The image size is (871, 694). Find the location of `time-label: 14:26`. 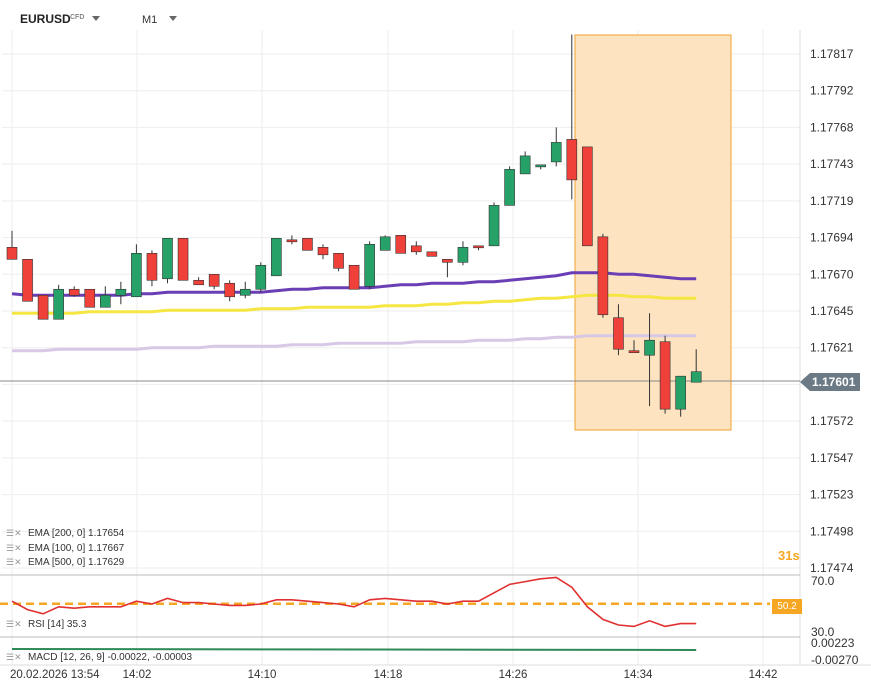

time-label: 14:26 is located at coordinates (513, 675).